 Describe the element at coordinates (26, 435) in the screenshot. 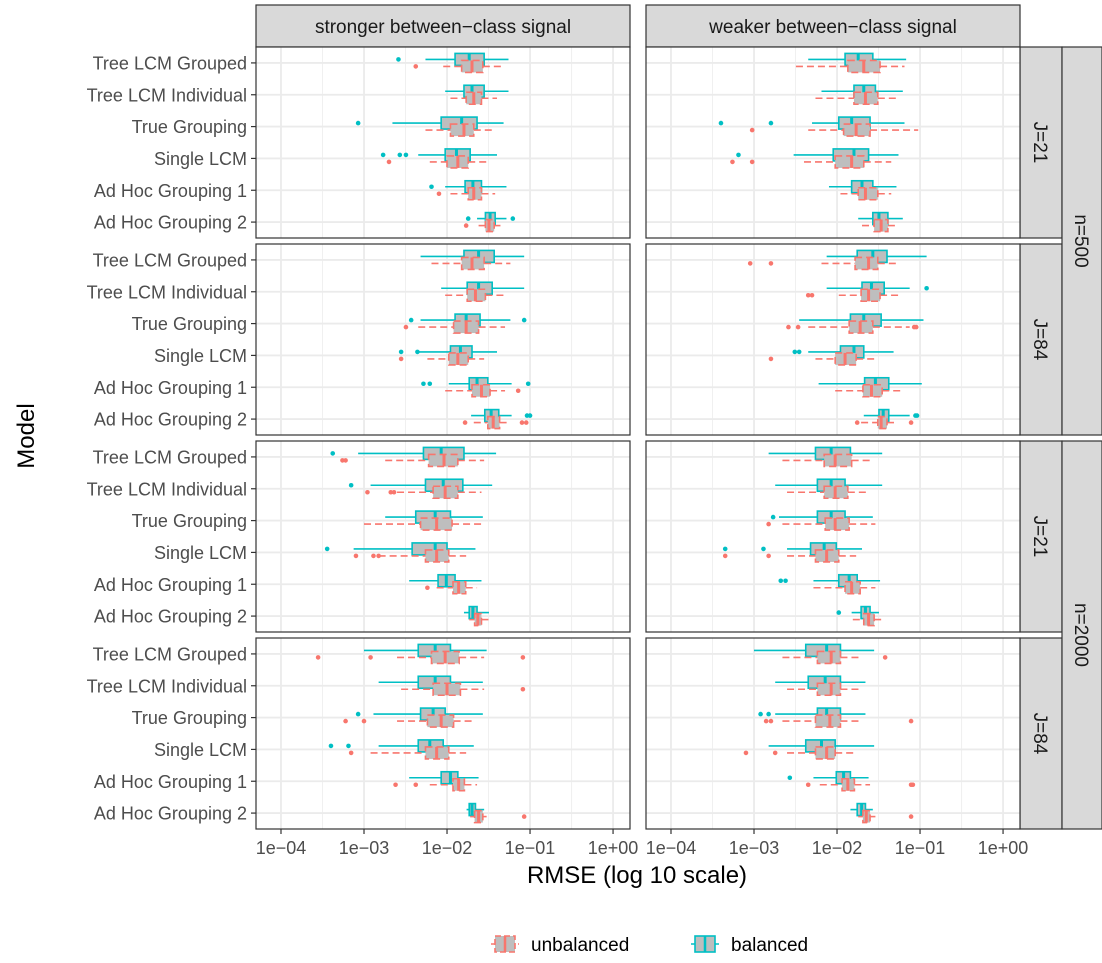

I see `y-axis-title: Model` at that location.